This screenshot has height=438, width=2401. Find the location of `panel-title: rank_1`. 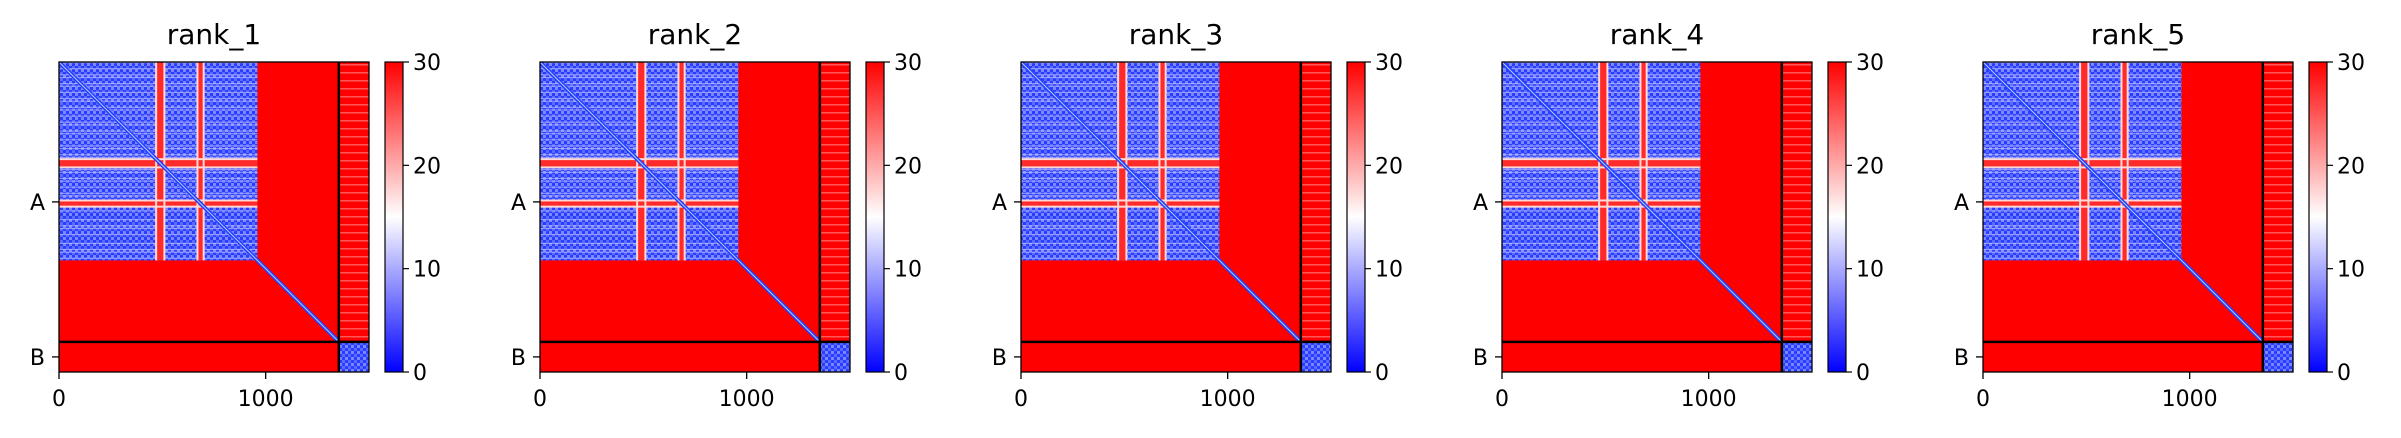

panel-title: rank_1 is located at coordinates (214, 34).